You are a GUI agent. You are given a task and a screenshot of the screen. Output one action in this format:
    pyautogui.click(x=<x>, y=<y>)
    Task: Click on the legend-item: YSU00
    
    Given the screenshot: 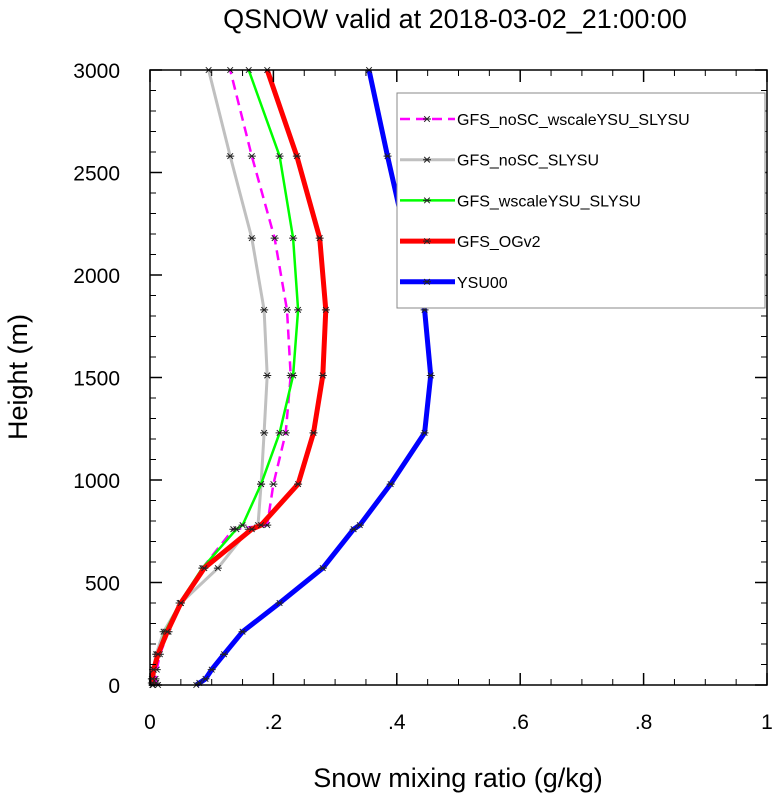 What is the action you would take?
    pyautogui.click(x=454, y=283)
    